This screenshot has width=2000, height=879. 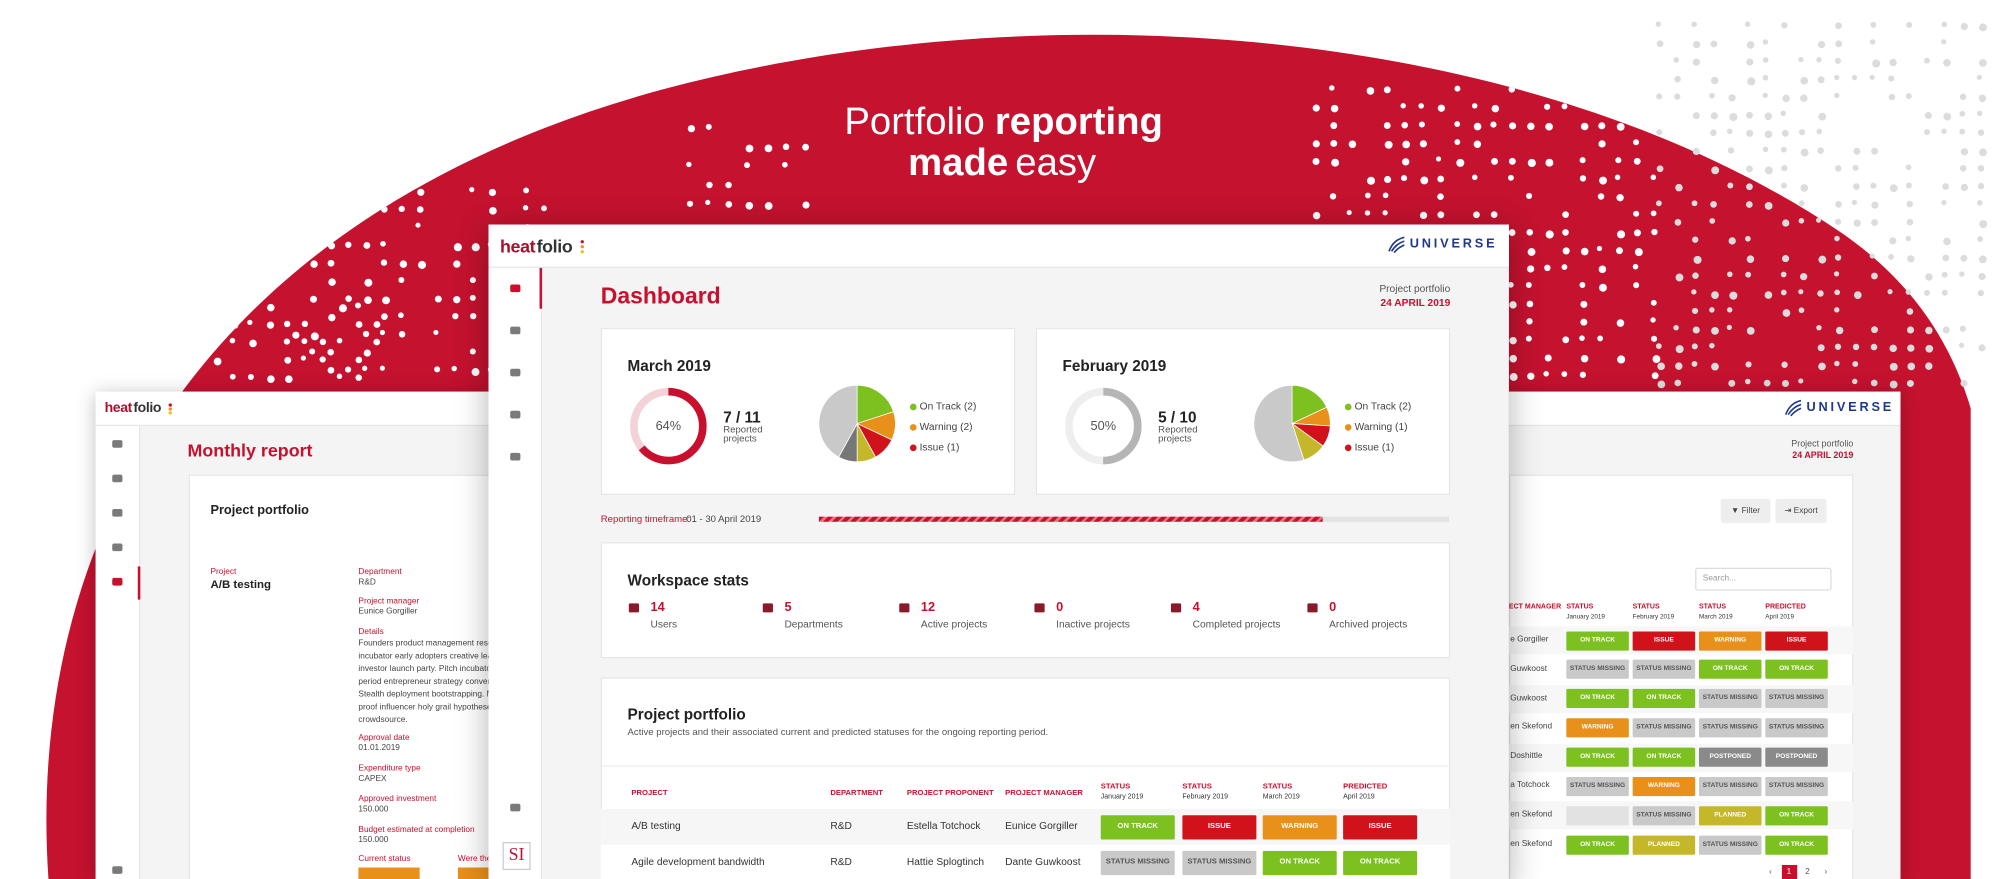 What do you see at coordinates (425, 643) in the screenshot?
I see `field-text: Founders product management rese` at bounding box center [425, 643].